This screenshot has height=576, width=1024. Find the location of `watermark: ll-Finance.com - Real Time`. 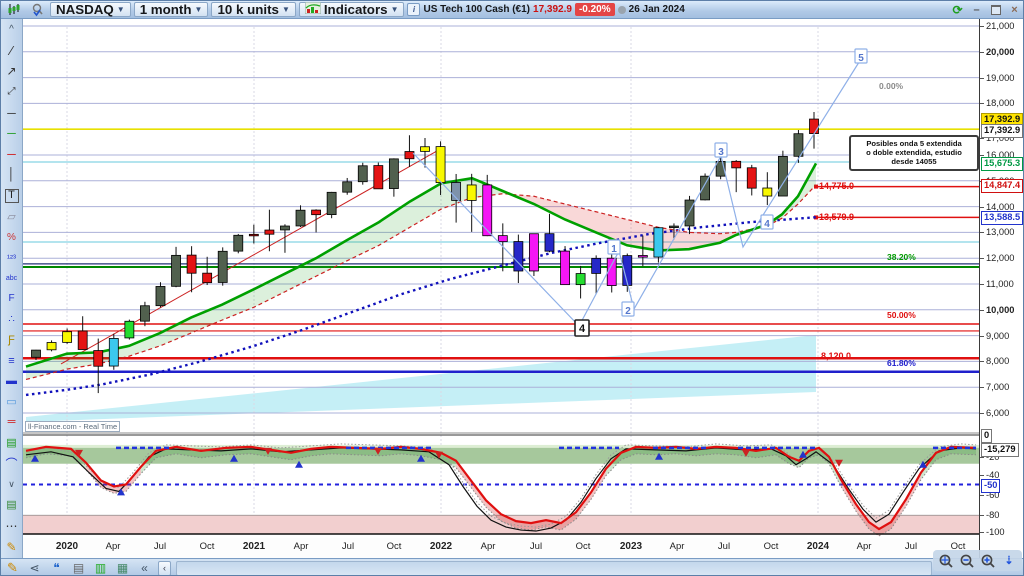

watermark: ll-Finance.com - Real Time is located at coordinates (73, 426).